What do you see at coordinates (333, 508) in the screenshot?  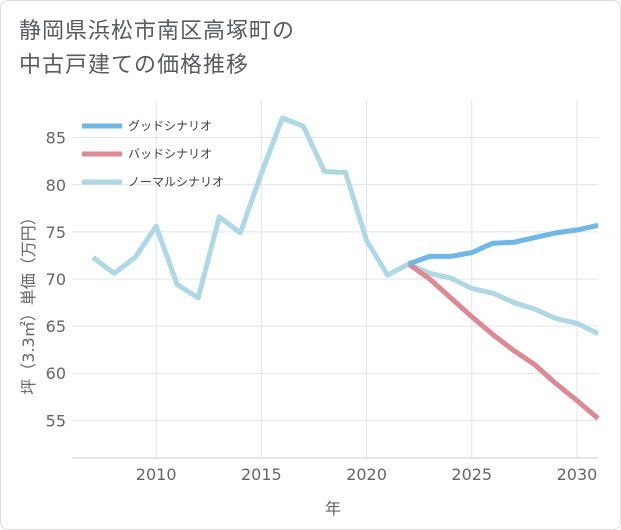 I see `x-axis-label: 年` at bounding box center [333, 508].